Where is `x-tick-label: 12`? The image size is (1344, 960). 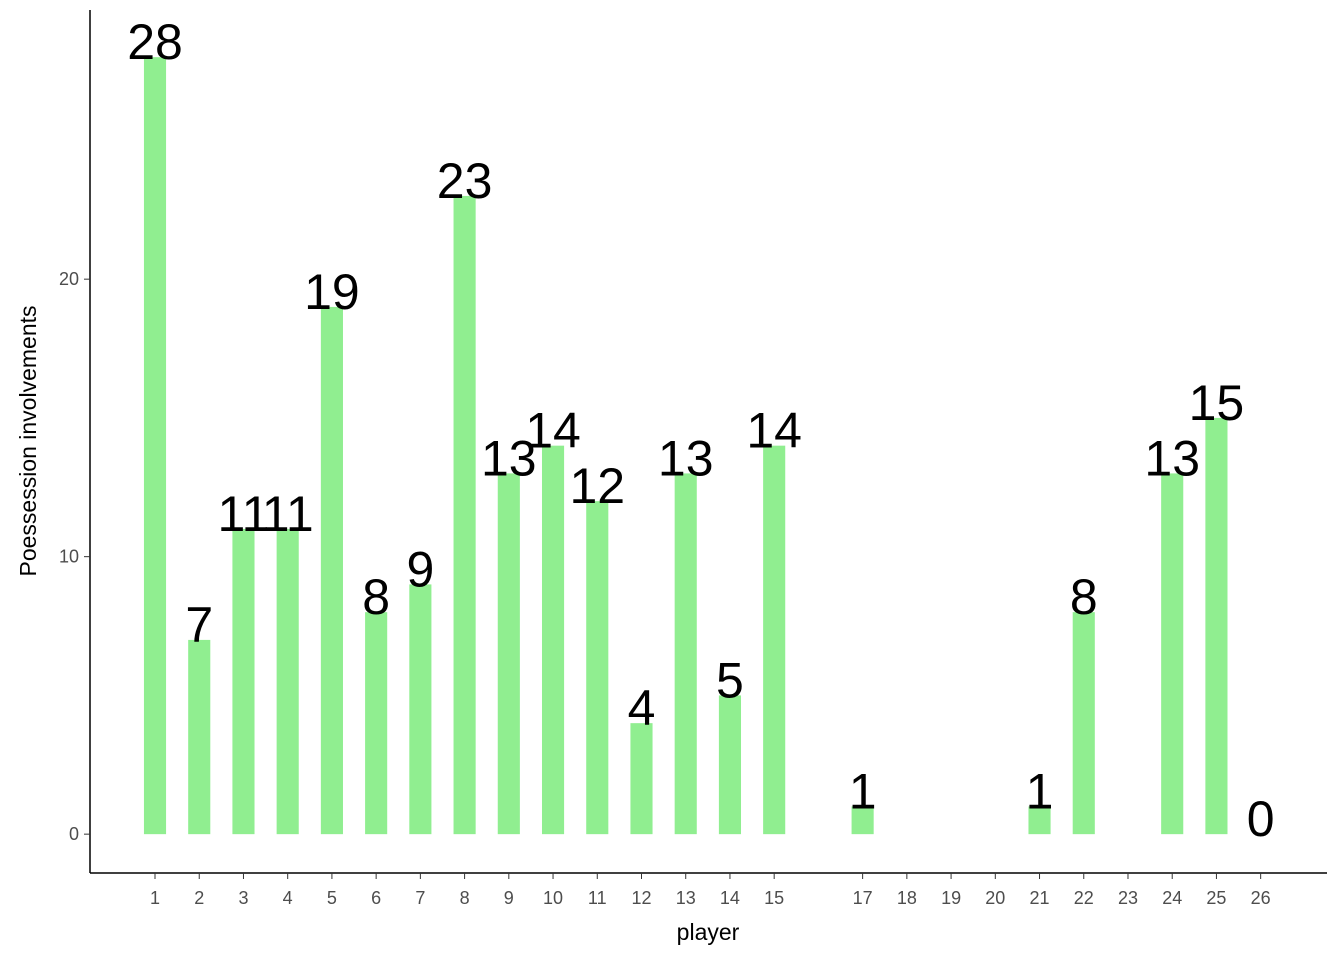
x-tick-label: 12 is located at coordinates (641, 898).